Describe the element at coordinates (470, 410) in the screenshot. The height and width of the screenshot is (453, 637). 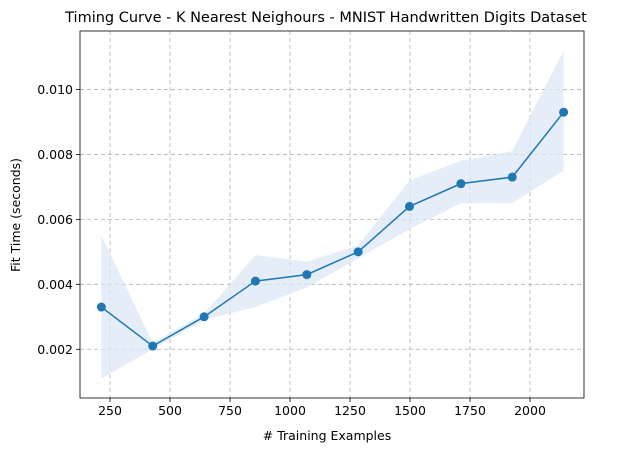
I see `x-tick-label: 1750` at that location.